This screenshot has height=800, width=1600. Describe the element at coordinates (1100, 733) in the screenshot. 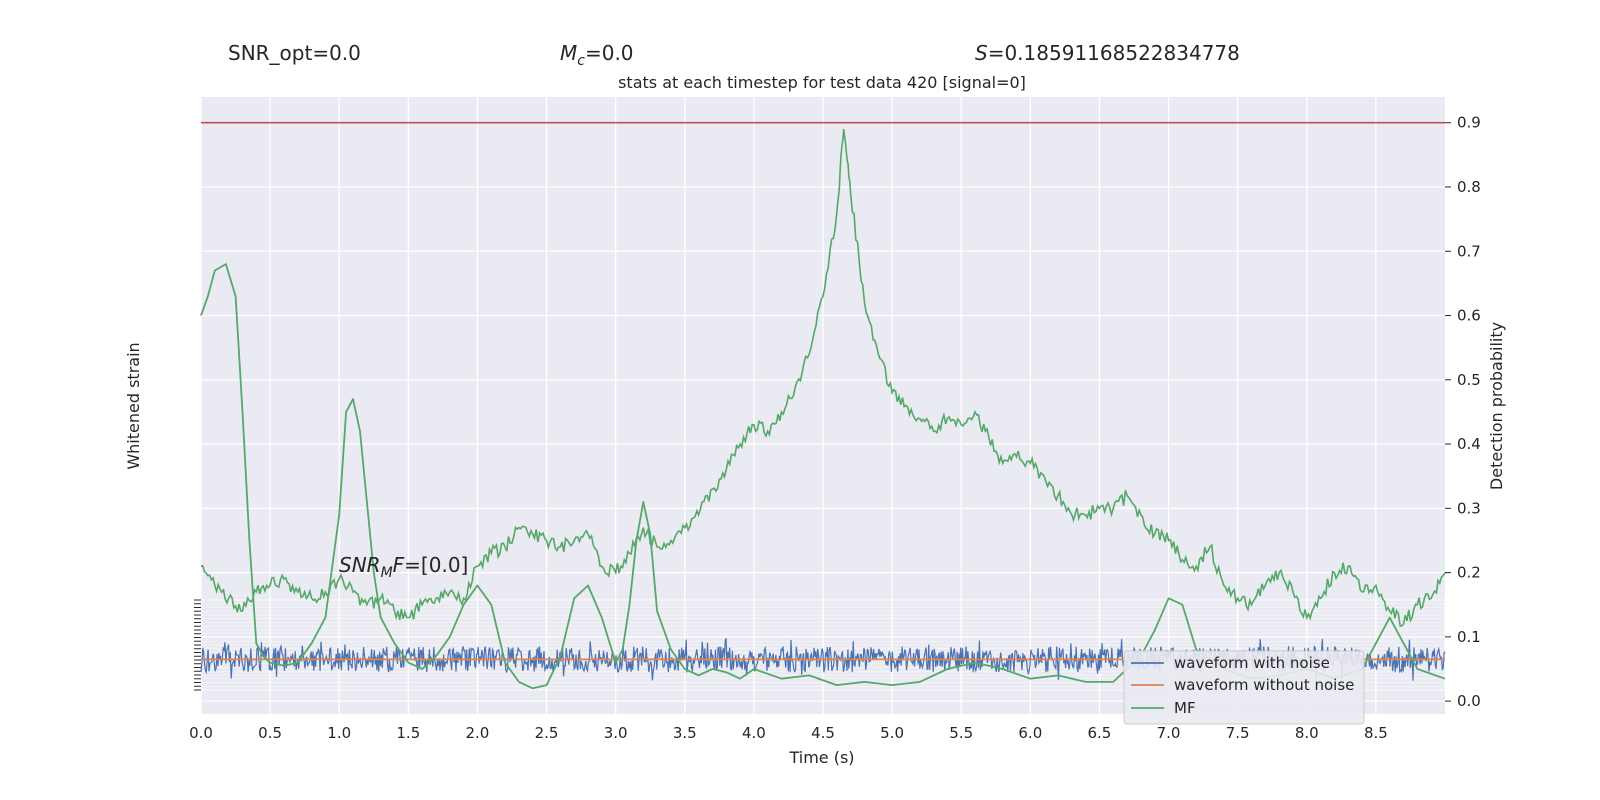

I see `x-tick-label: 6.5` at that location.